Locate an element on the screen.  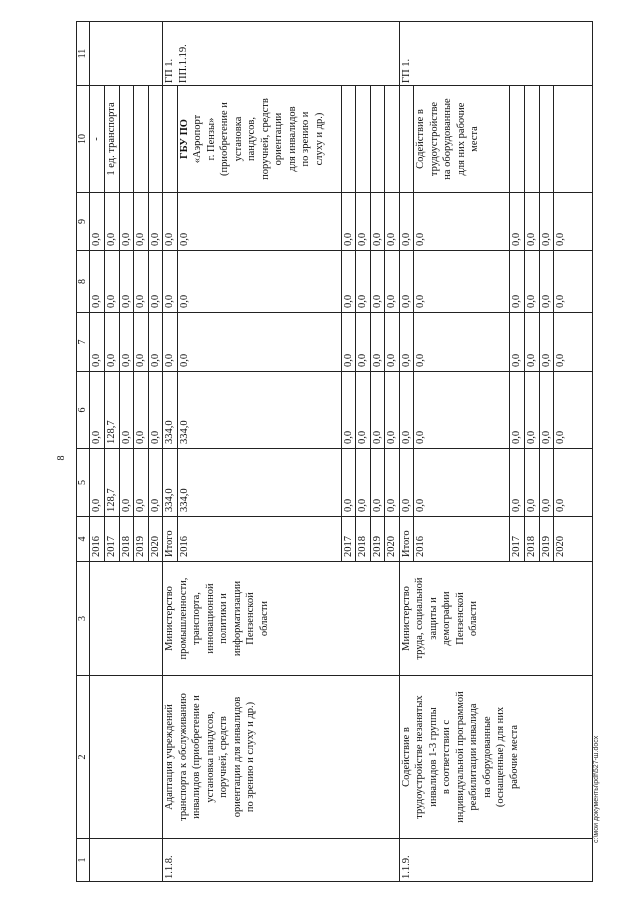
item-number is located at coordinates (126, 860).